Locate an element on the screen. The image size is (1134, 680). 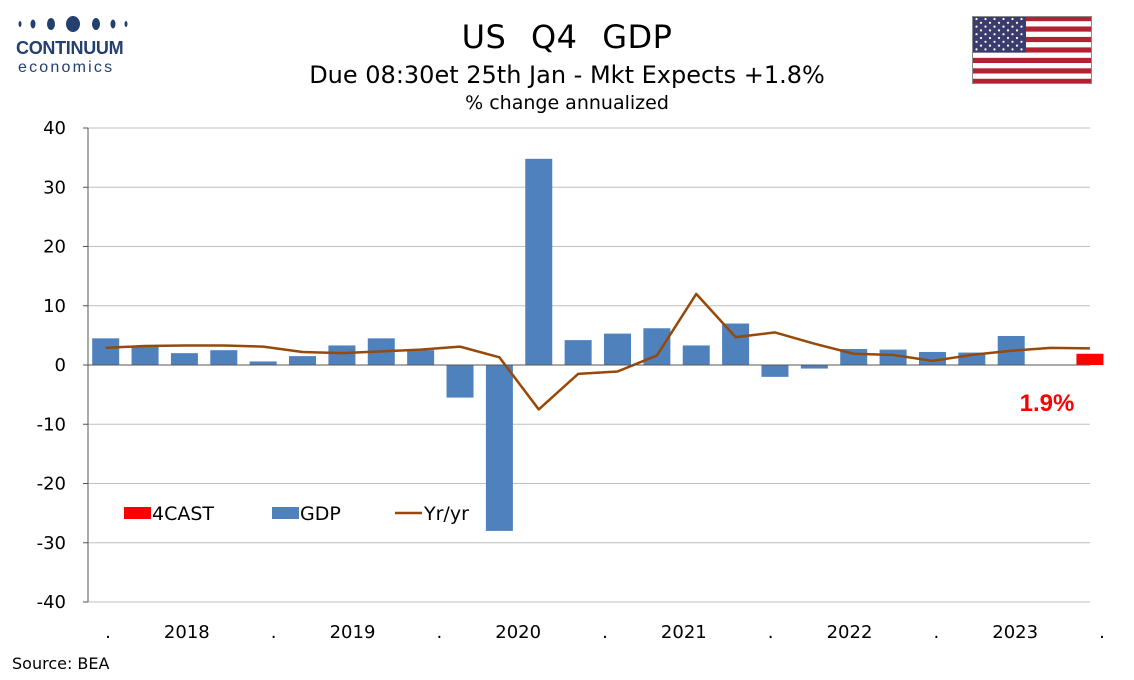
y-tick-label: -10 is located at coordinates (51, 424).